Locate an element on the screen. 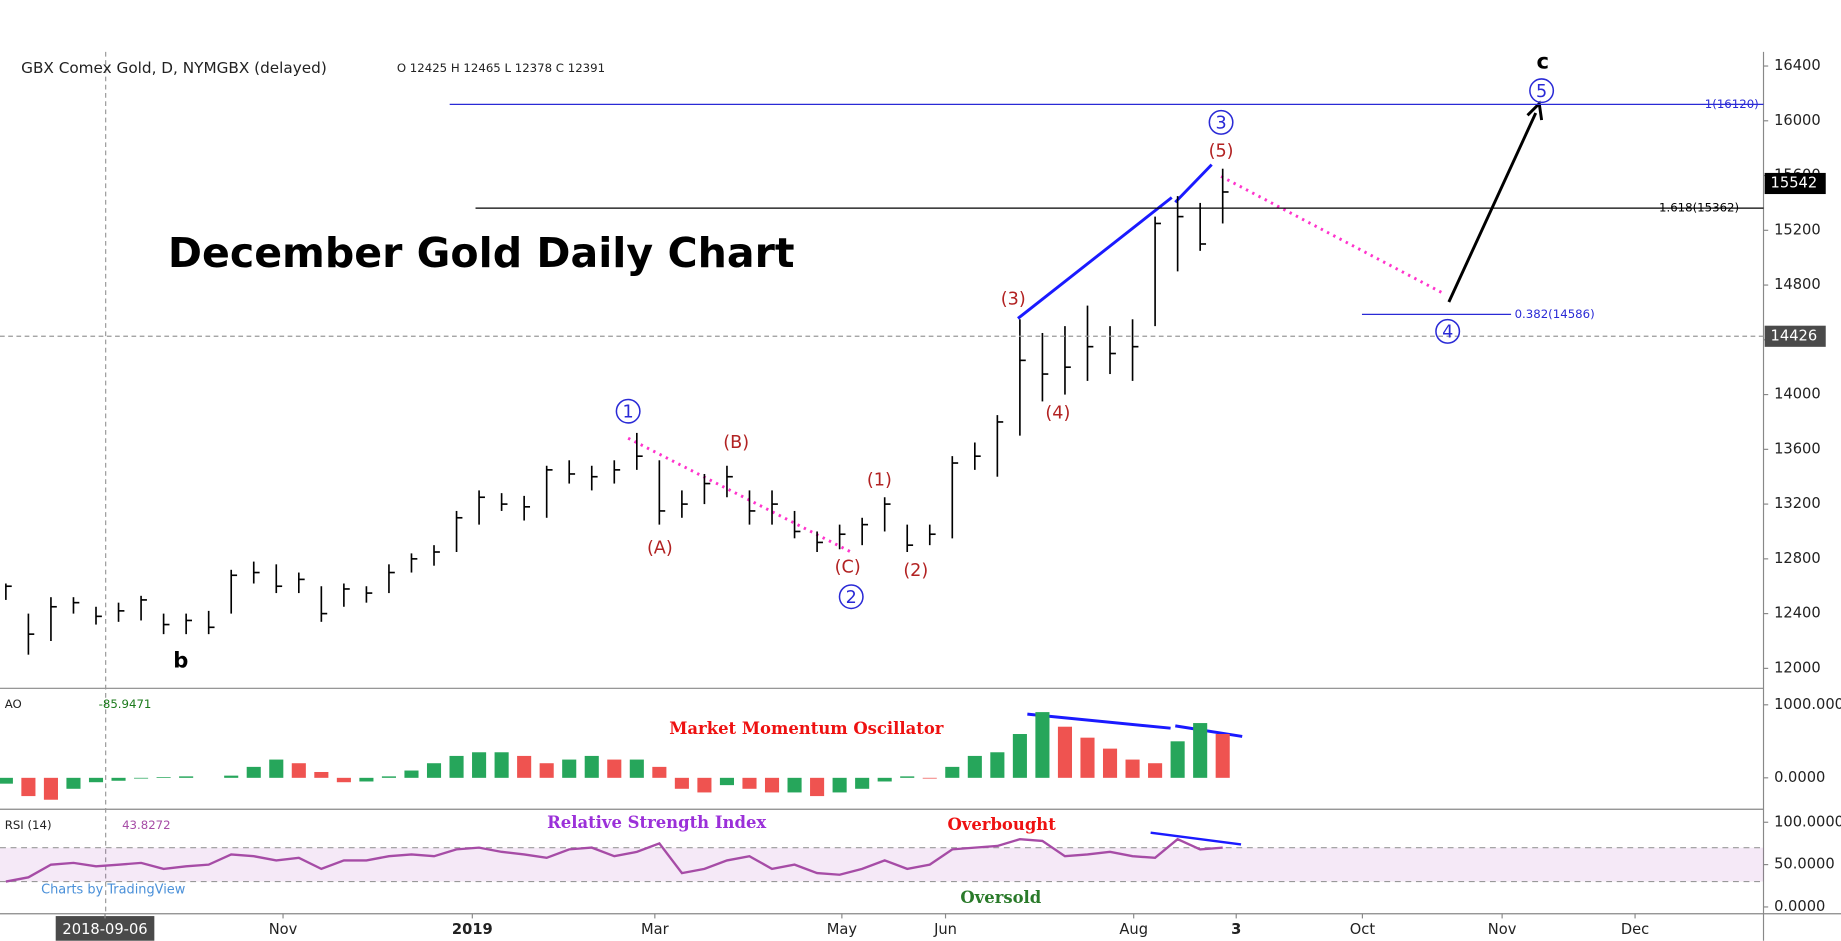 This screenshot has width=1841, height=941. wave-label: (A) is located at coordinates (660, 549).